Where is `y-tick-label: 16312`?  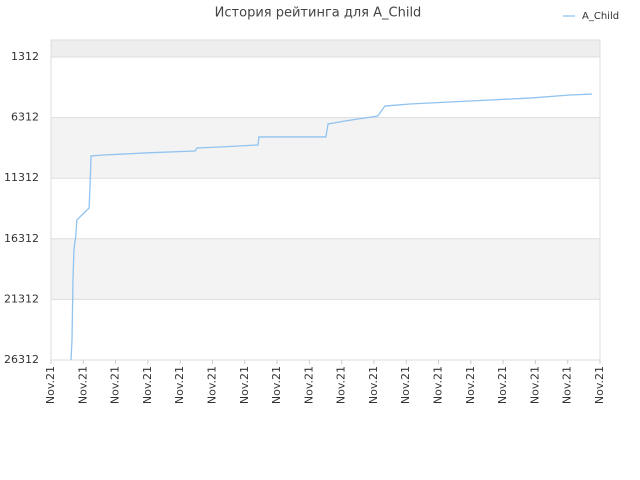
y-tick-label: 16312 is located at coordinates (21, 238).